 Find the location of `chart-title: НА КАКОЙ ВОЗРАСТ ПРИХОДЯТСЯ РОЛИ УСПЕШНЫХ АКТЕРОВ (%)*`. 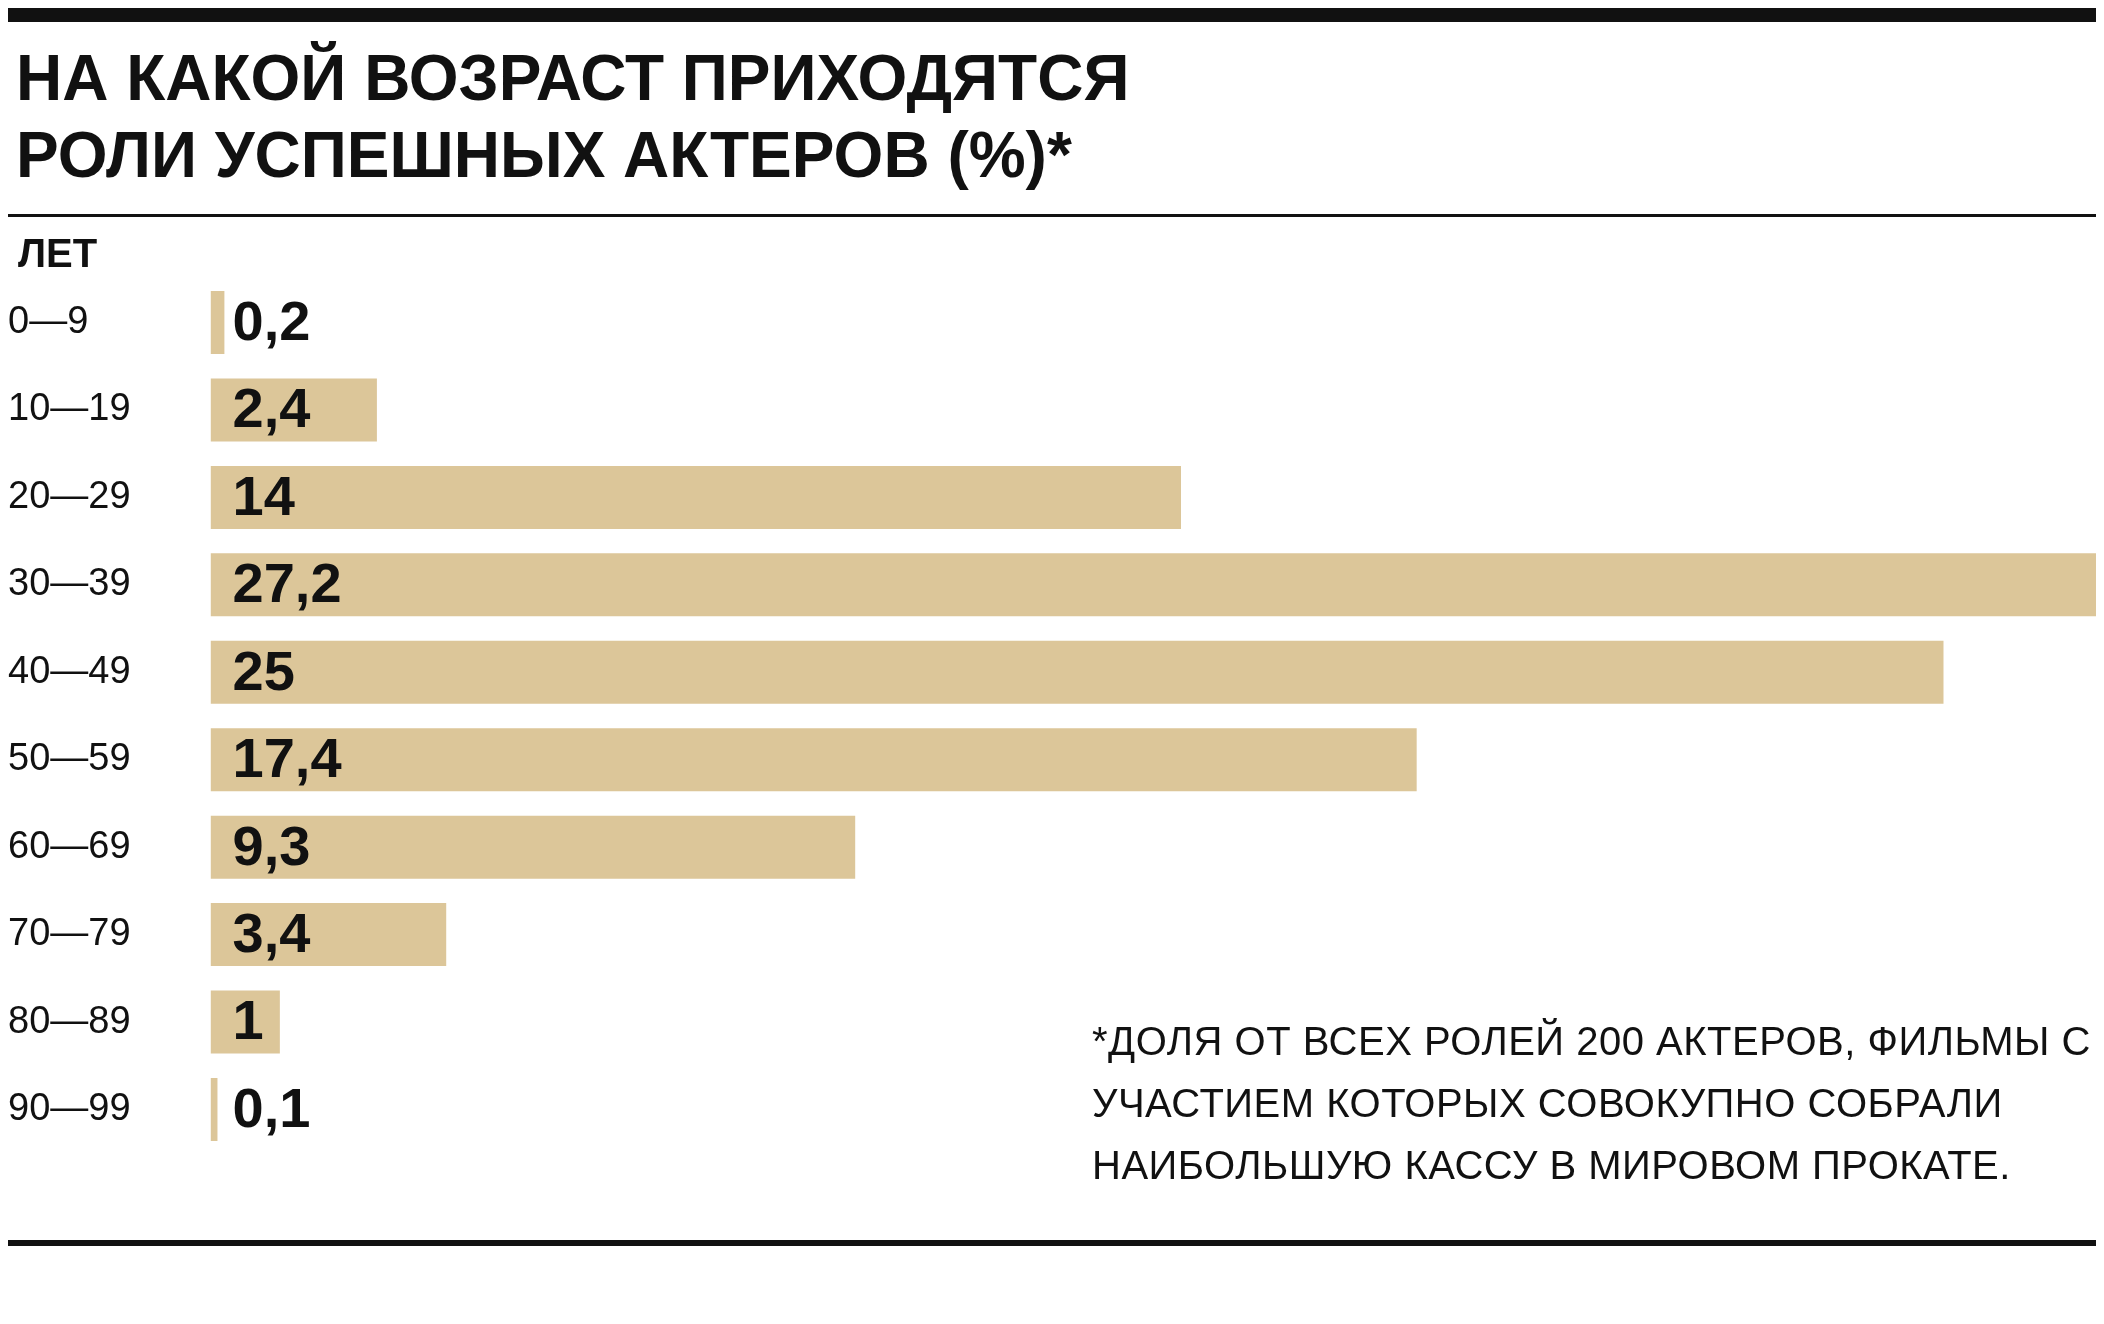

chart-title: НА КАКОЙ ВОЗРАСТ ПРИХОДЯТСЯ РОЛИ УСПЕШНЫХ АКТЕРОВ (%)* is located at coordinates (573, 116).